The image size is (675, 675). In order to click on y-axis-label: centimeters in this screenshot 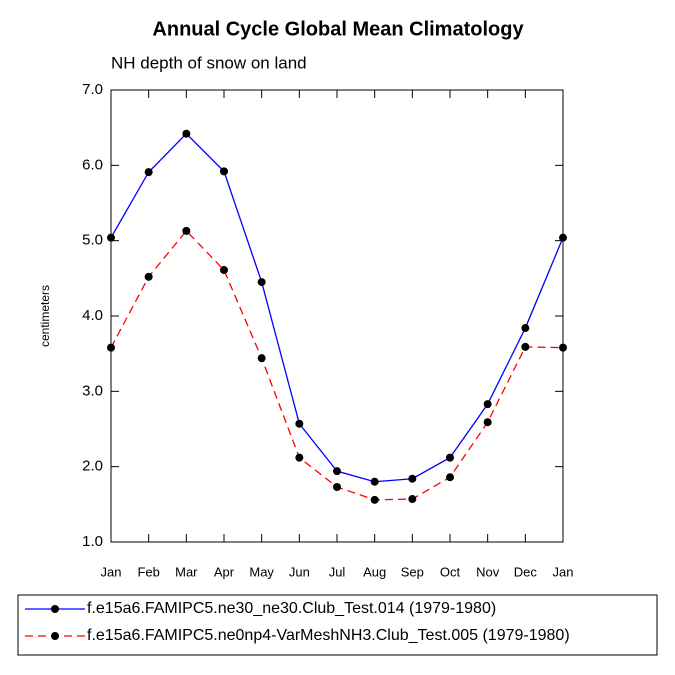, I will do `click(45, 316)`.